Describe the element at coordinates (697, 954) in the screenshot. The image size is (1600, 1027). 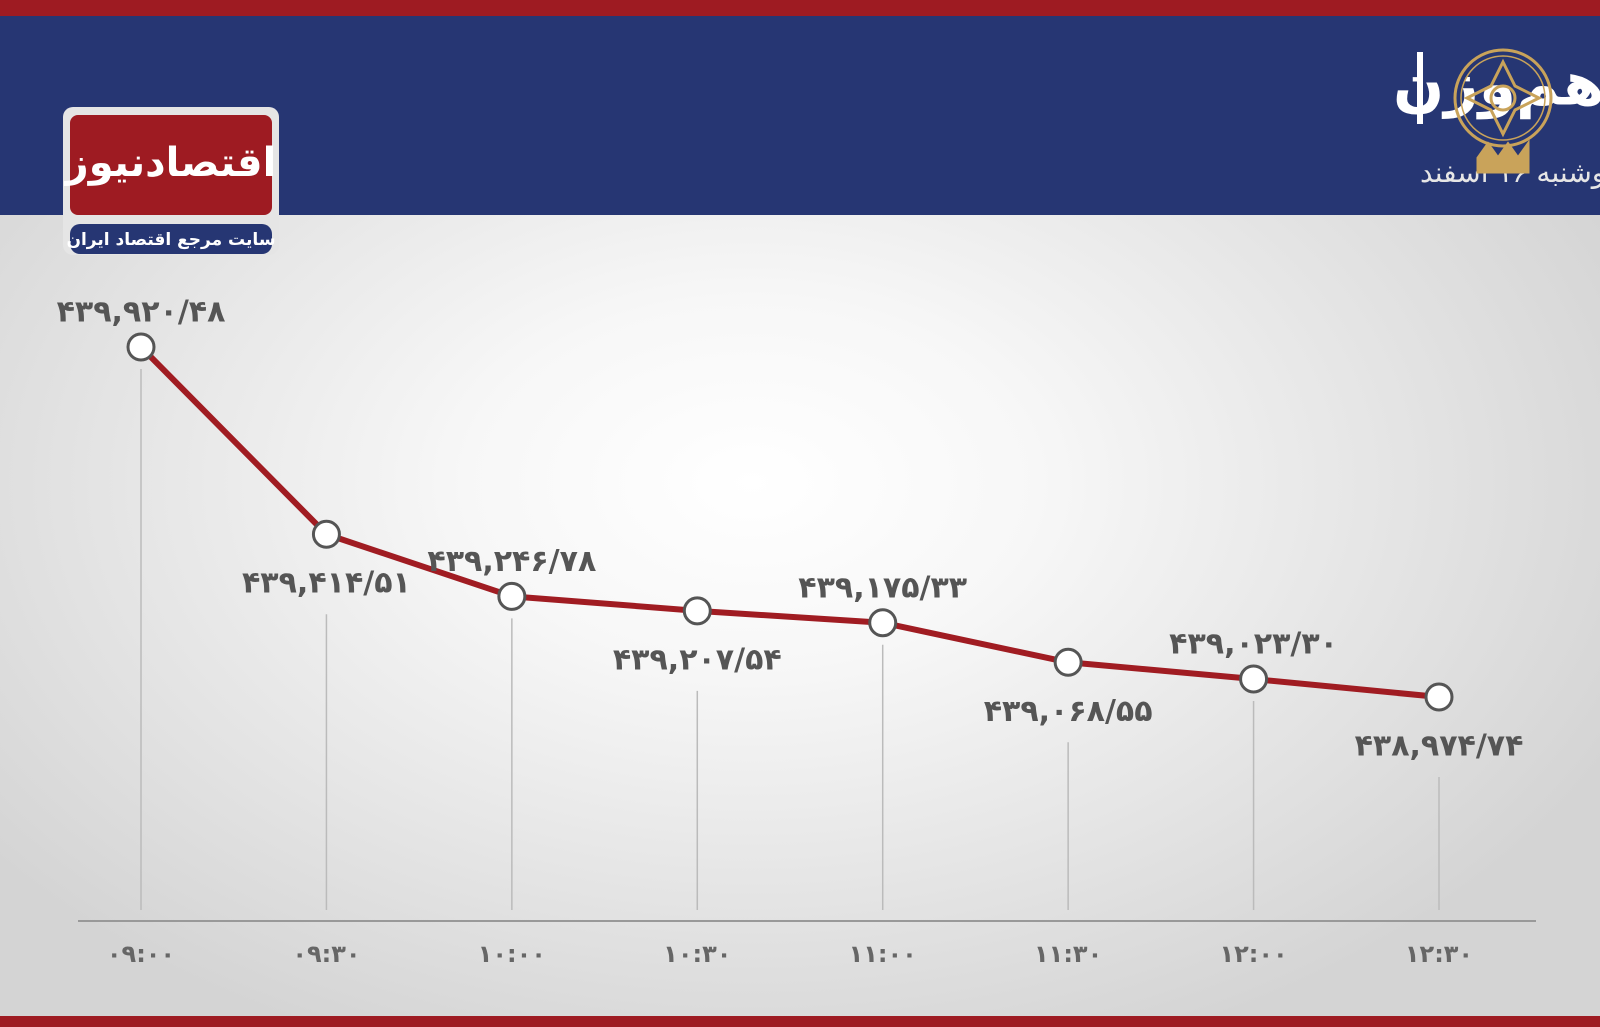
I see `x-tick-label: ۱۰:۳۰` at that location.